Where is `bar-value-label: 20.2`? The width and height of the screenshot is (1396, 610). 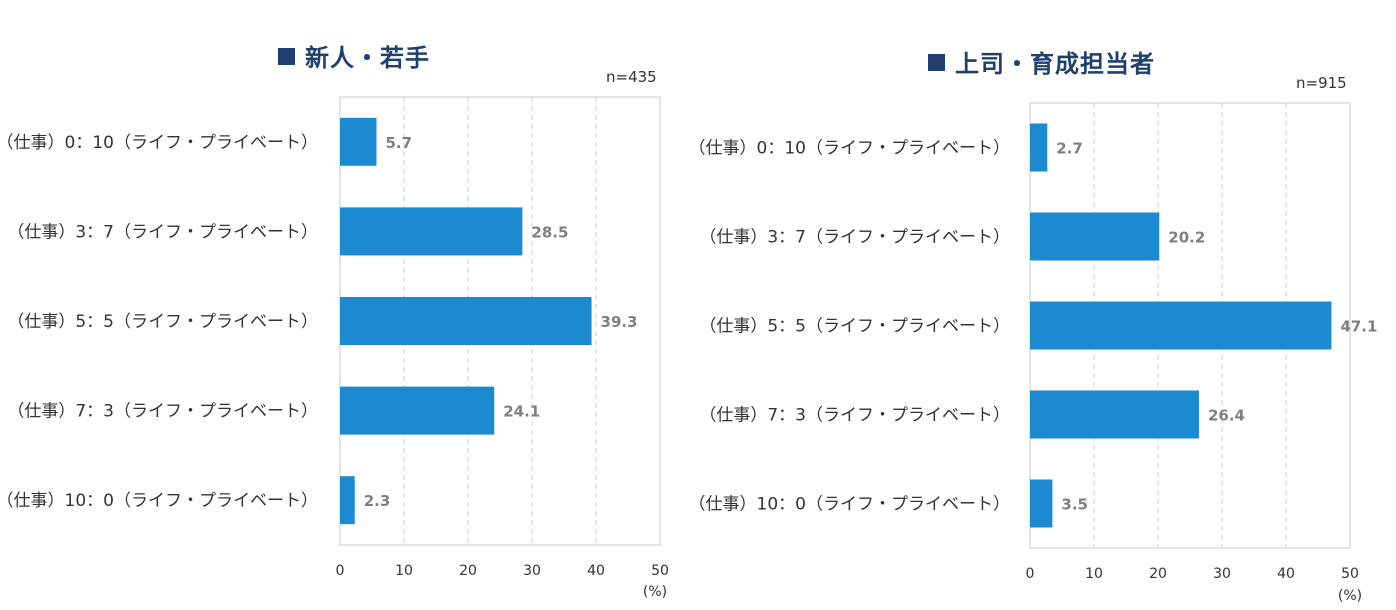
bar-value-label: 20.2 is located at coordinates (1186, 238).